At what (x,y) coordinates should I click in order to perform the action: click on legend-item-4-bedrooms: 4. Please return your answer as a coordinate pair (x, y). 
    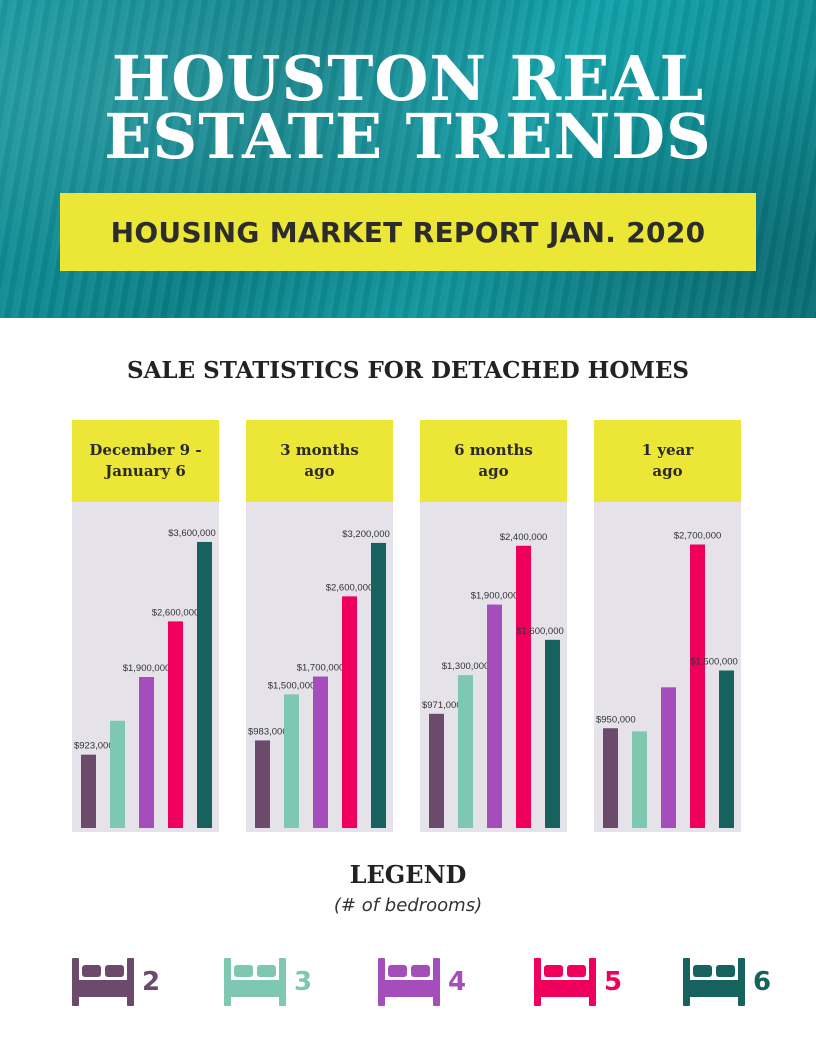
    Looking at the image, I should click on (422, 982).